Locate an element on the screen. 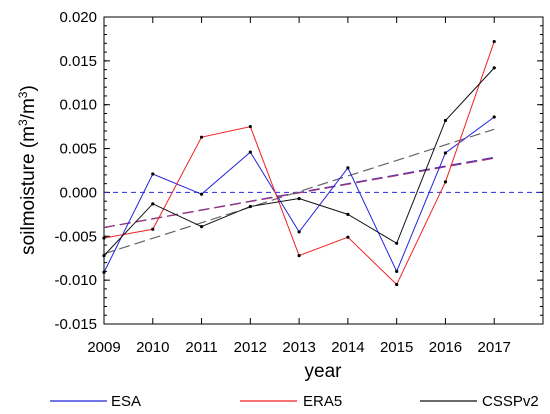 The width and height of the screenshot is (550, 414). y-axis-title-exp1: 3 is located at coordinates (23, 122).